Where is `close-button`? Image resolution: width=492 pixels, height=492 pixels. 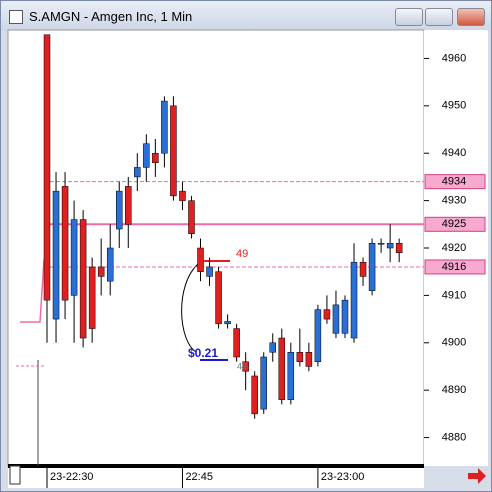 close-button is located at coordinates (471, 17).